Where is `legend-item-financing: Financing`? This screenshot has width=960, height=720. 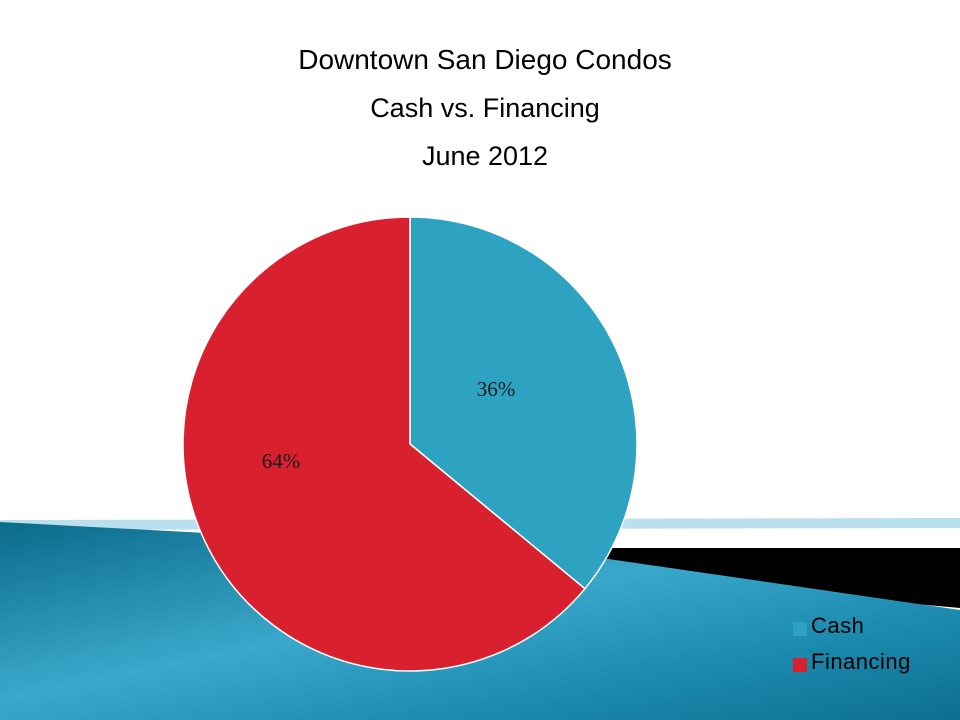
legend-item-financing: Financing is located at coordinates (852, 662).